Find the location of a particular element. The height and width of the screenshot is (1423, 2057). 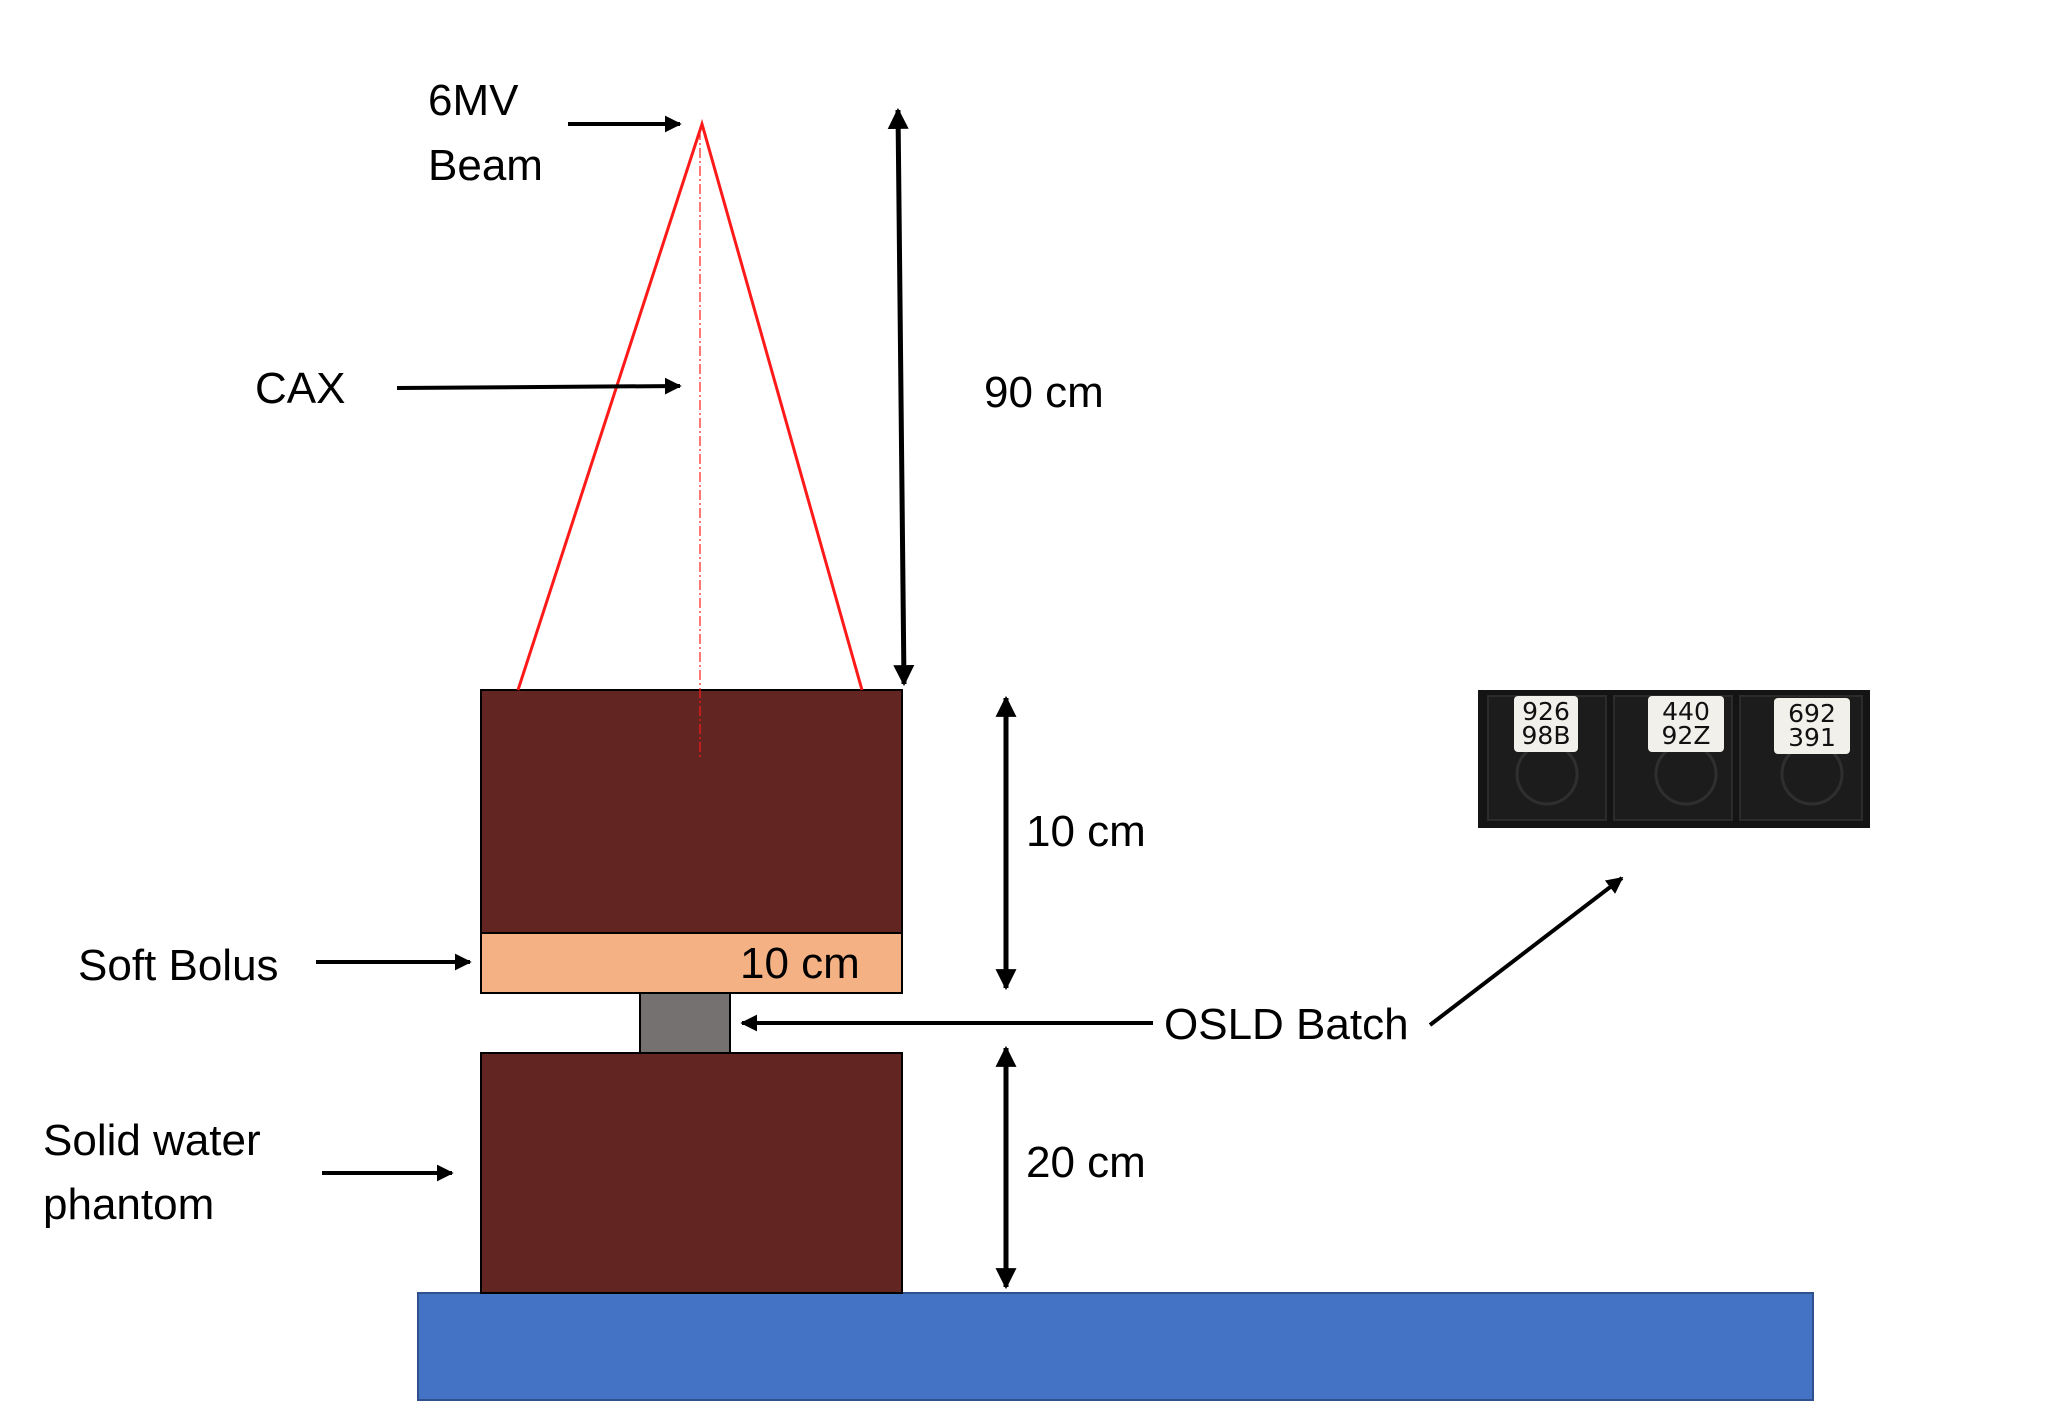

soft-bolus-label: Soft Bolus is located at coordinates (178, 965).